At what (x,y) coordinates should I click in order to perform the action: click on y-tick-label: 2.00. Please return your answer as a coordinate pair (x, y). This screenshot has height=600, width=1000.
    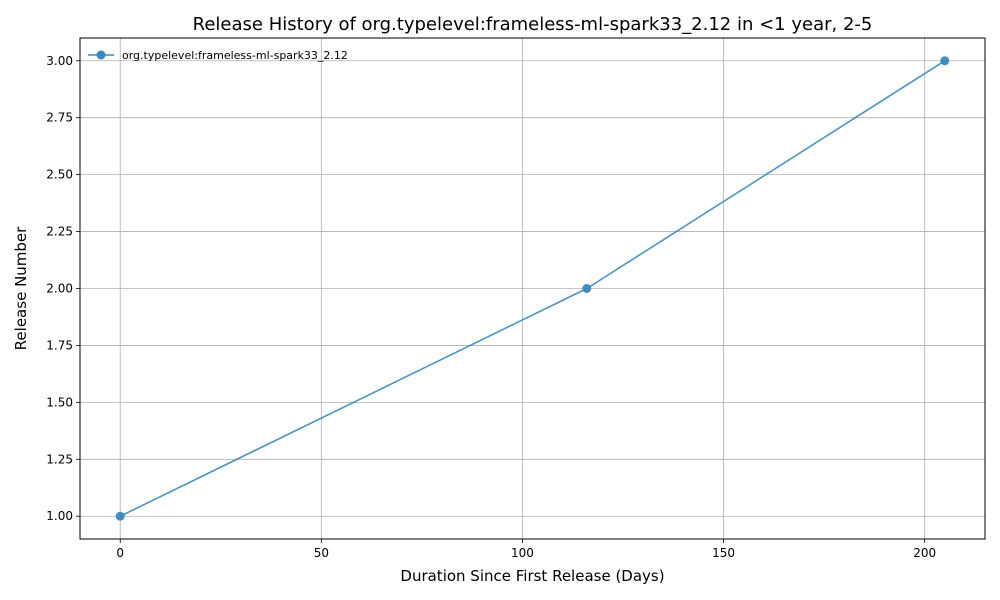
    Looking at the image, I should click on (59, 289).